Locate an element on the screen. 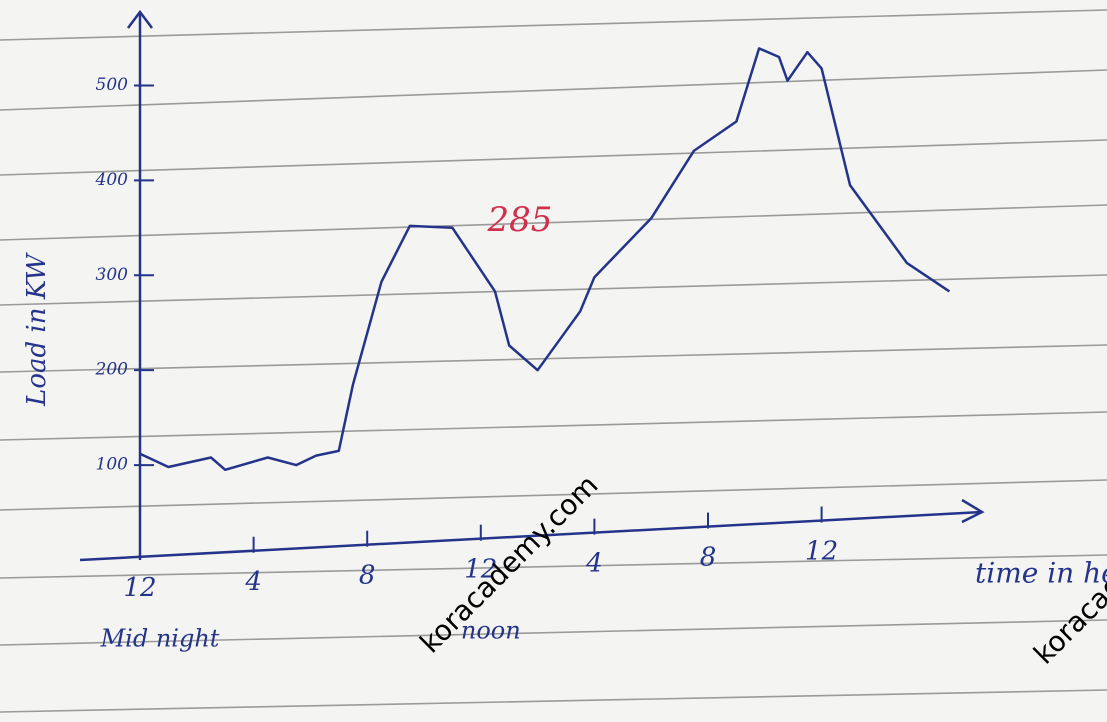  y-axis-label: Load in KW is located at coordinates (37, 329).